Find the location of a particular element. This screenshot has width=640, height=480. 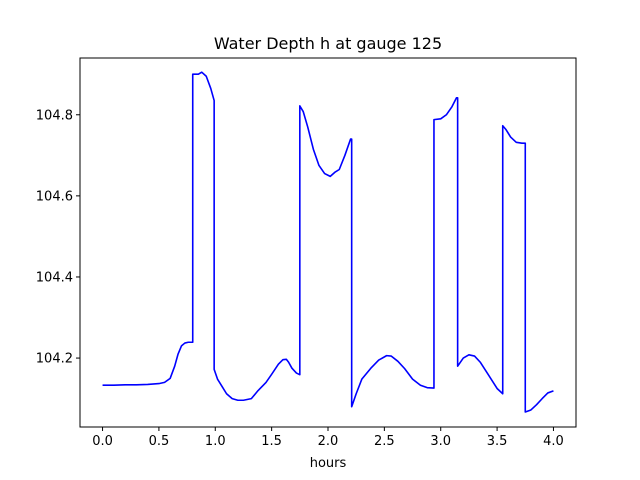

y-axis: 104.2 104.4 104.6 104.8 is located at coordinates (58, 237).